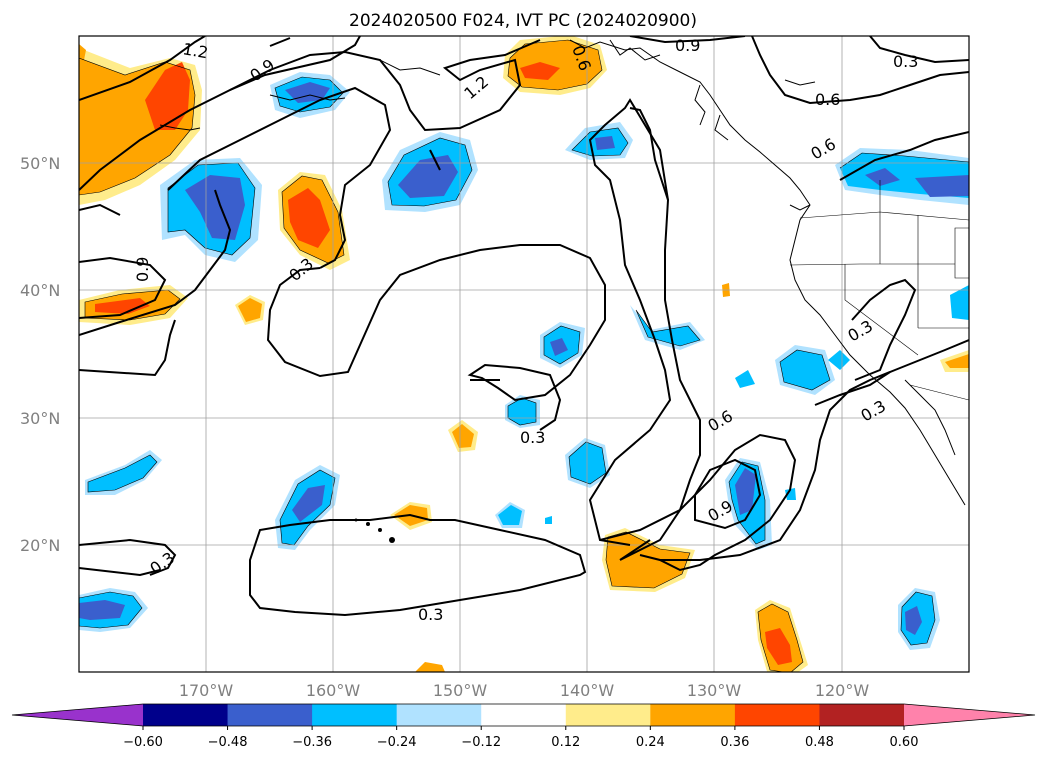 The image size is (1047, 765). I want to click on colorbar, so click(523, 715).